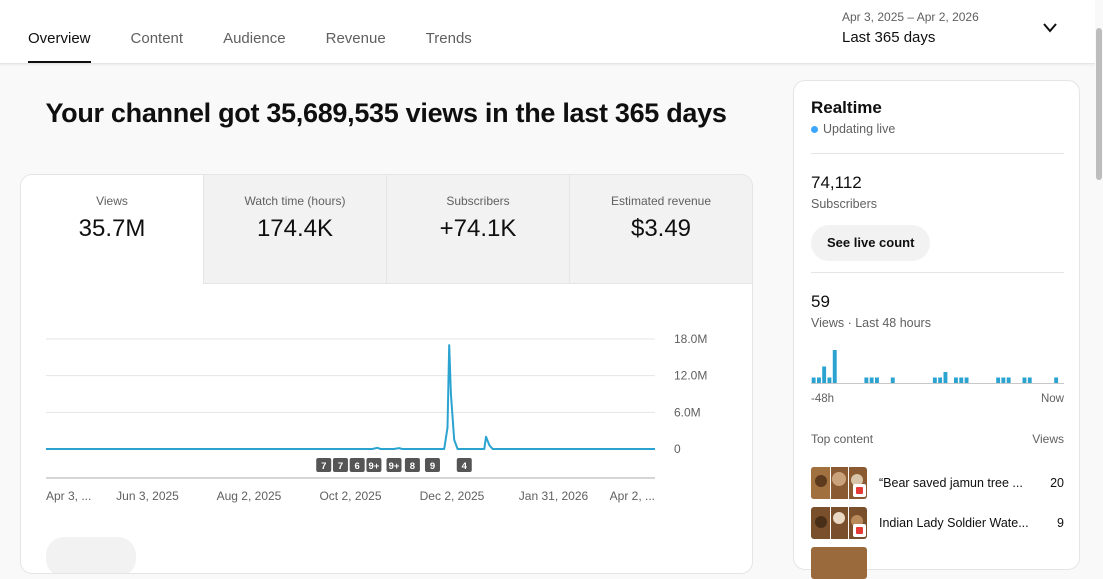 This screenshot has width=1103, height=579. I want to click on tab-audience: Audience, so click(254, 38).